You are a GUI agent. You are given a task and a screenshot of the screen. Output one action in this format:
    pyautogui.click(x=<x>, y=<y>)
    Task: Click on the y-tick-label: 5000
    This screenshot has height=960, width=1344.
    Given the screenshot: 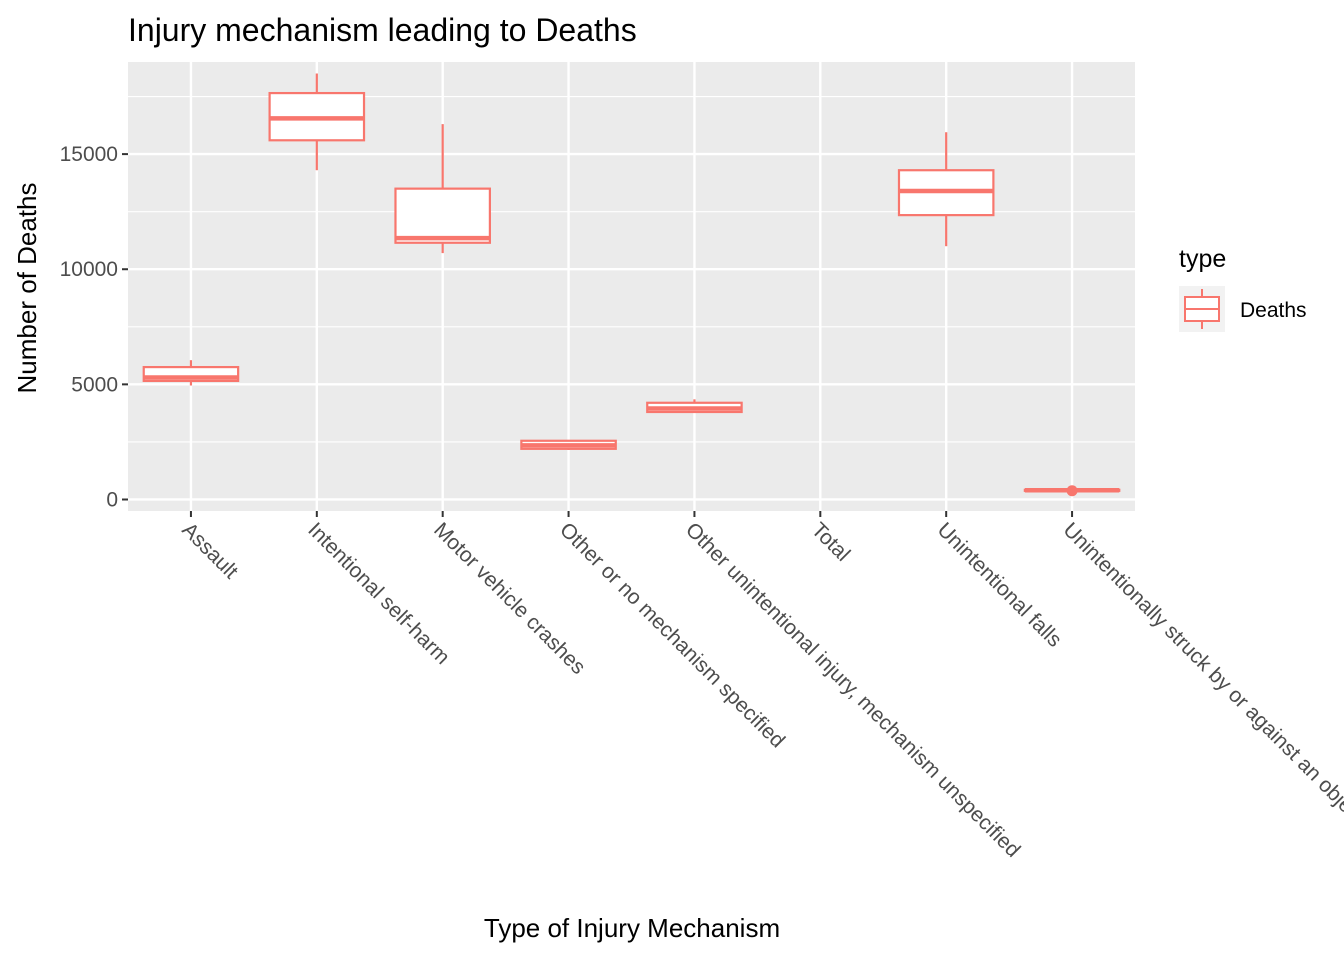 What is the action you would take?
    pyautogui.click(x=94, y=384)
    